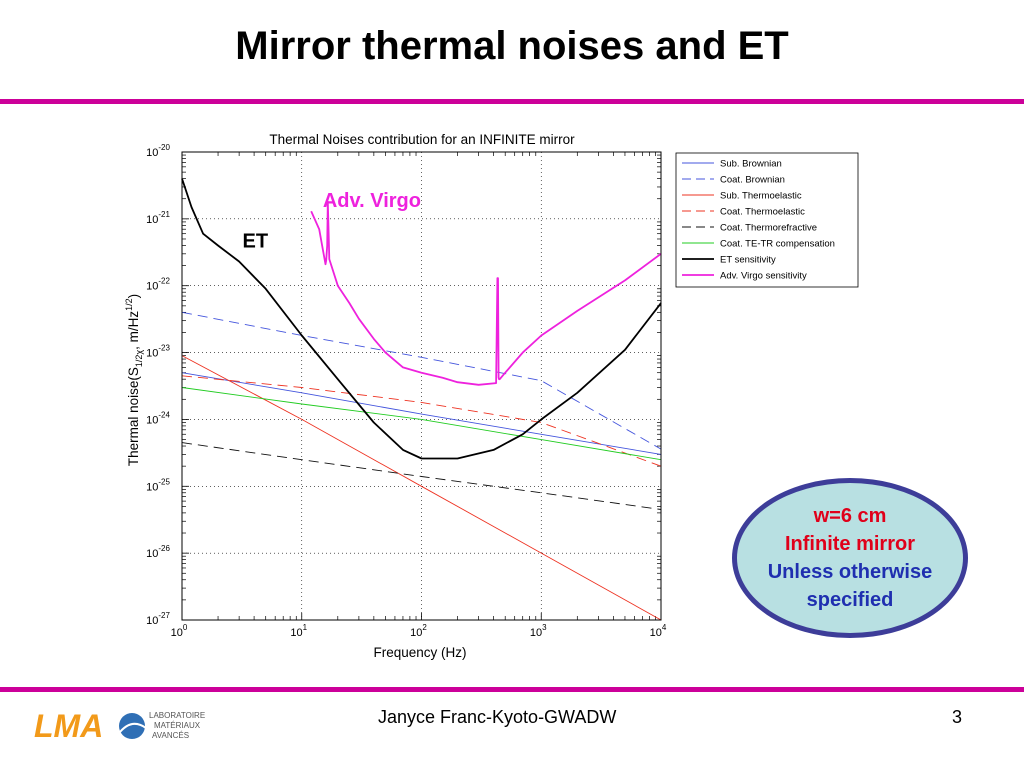 The width and height of the screenshot is (1024, 768). I want to click on x-axis-label: Frequency (Hz), so click(419, 652).